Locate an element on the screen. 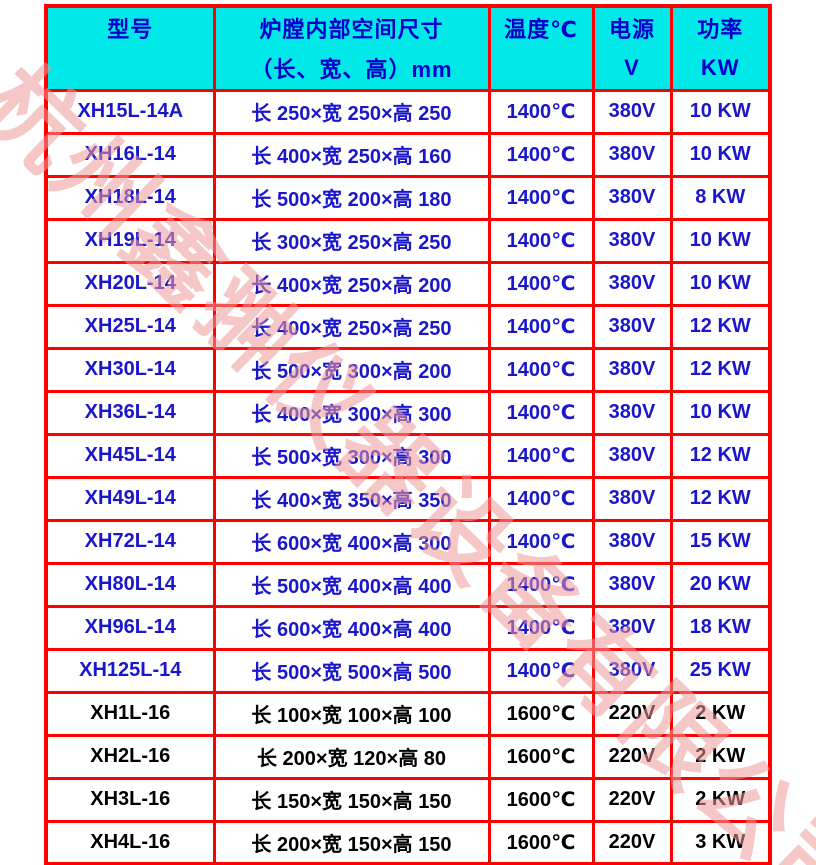  dims-cell: 长 200×宽 120×高 80 is located at coordinates (351, 756).